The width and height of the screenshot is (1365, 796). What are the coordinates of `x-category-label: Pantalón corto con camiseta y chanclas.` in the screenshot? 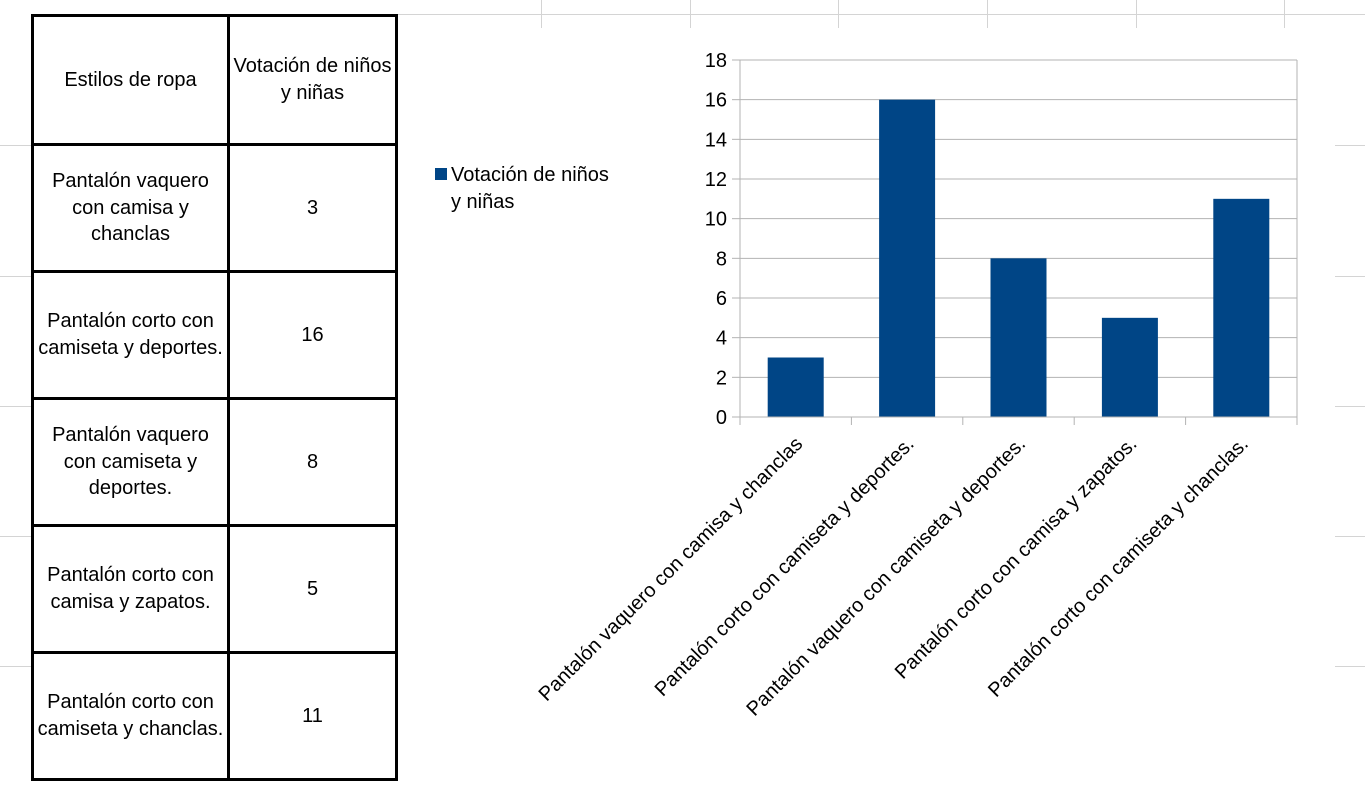 It's located at (1118, 567).